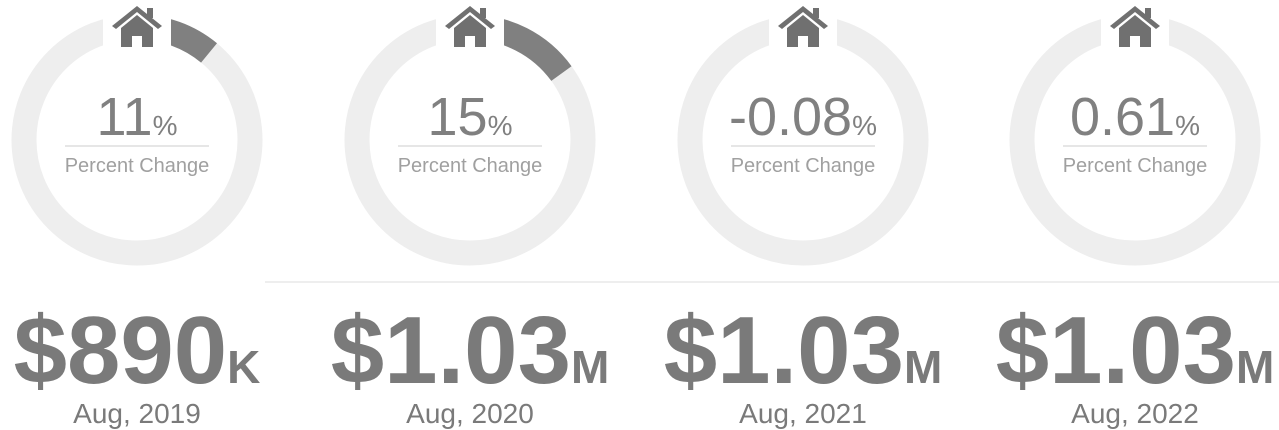  Describe the element at coordinates (458, 117) in the screenshot. I see `percent-number: 15` at that location.